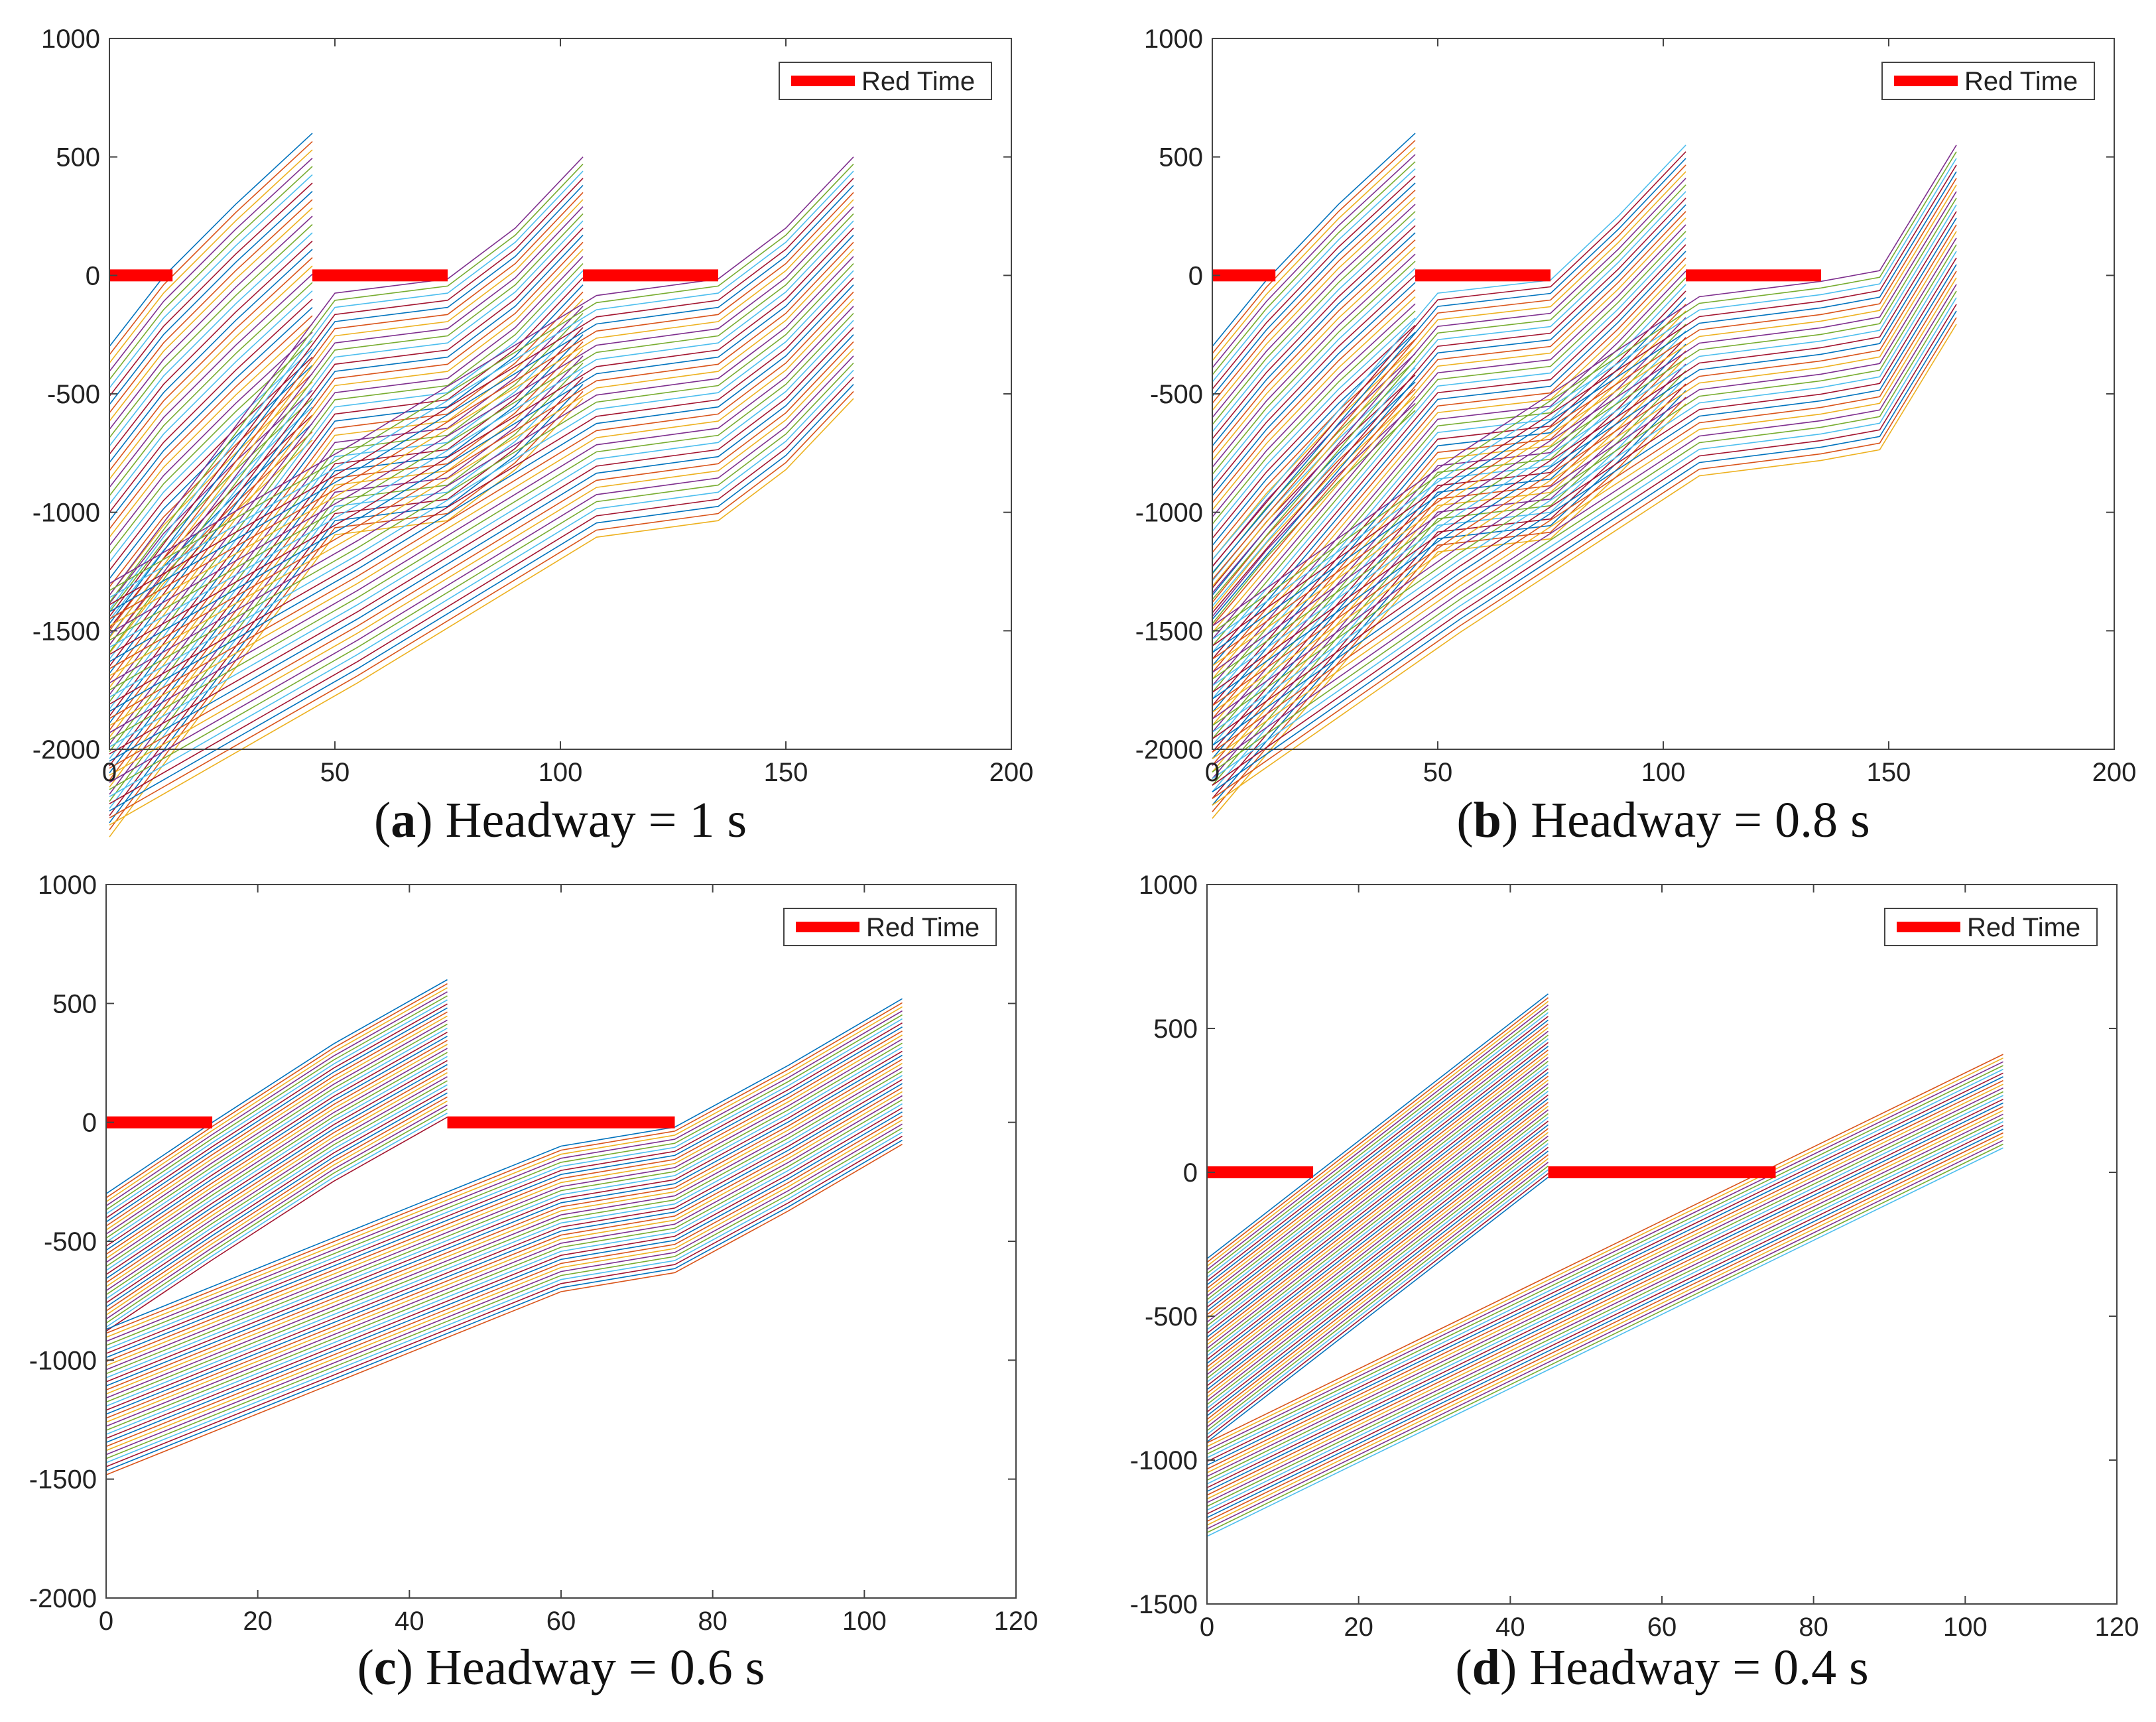 The width and height of the screenshot is (2156, 1722). I want to click on x-tick-label: 100, so click(1965, 1627).